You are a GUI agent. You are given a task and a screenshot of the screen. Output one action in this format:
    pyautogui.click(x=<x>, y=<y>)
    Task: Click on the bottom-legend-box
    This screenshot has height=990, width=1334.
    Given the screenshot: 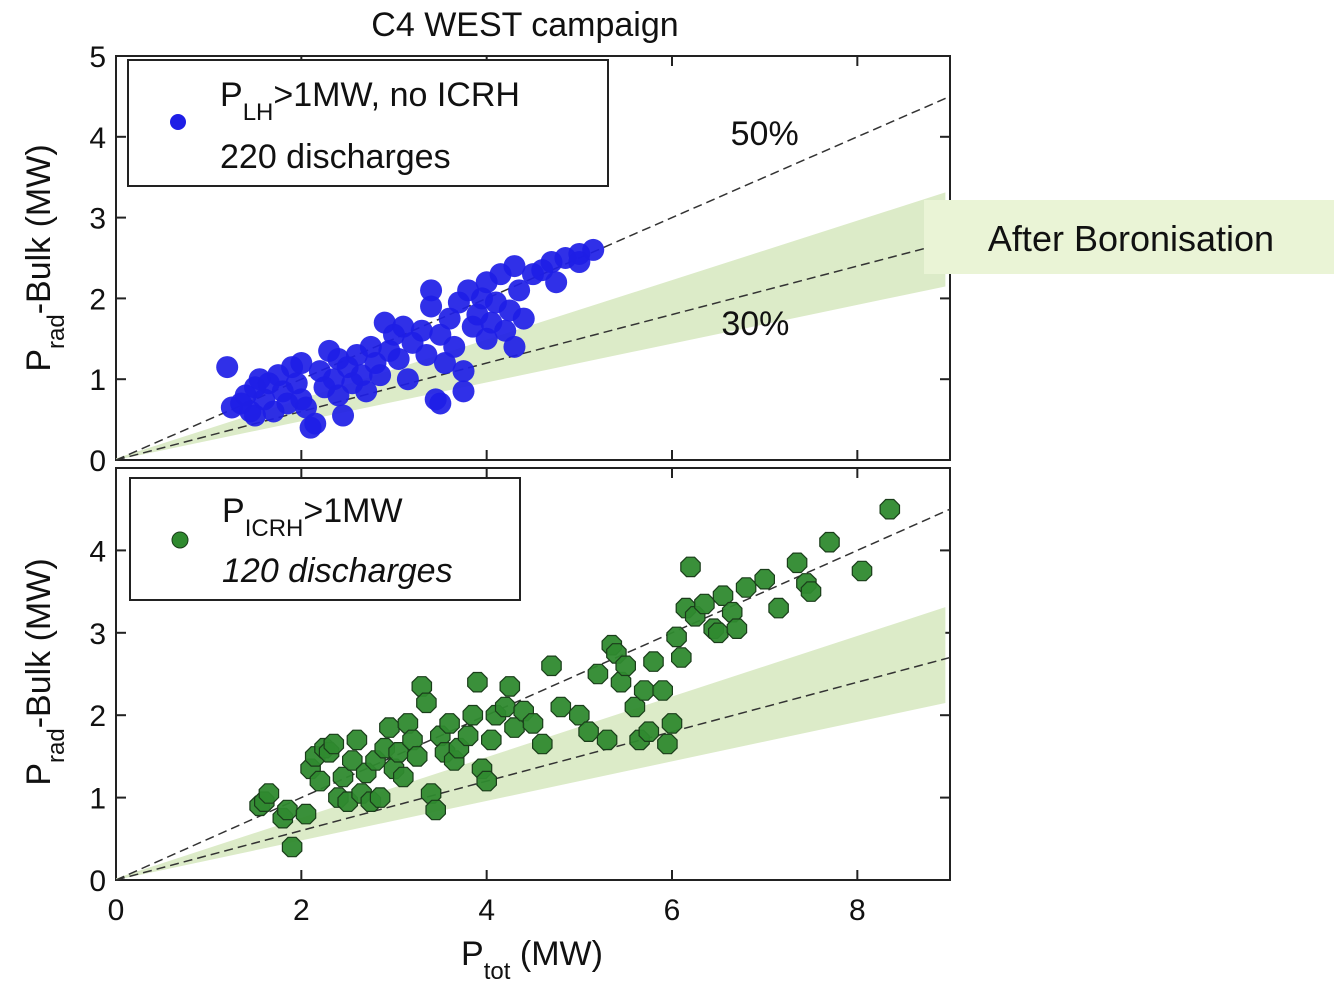 What is the action you would take?
    pyautogui.click(x=325, y=539)
    